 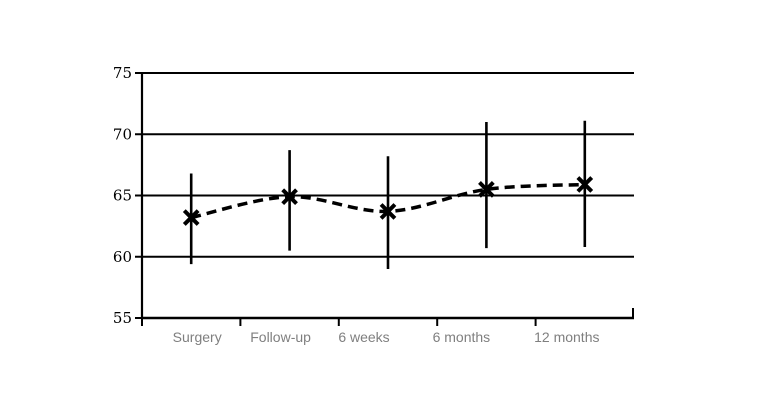 What do you see at coordinates (122, 73) in the screenshot?
I see `y-axis-tick-label: 75` at bounding box center [122, 73].